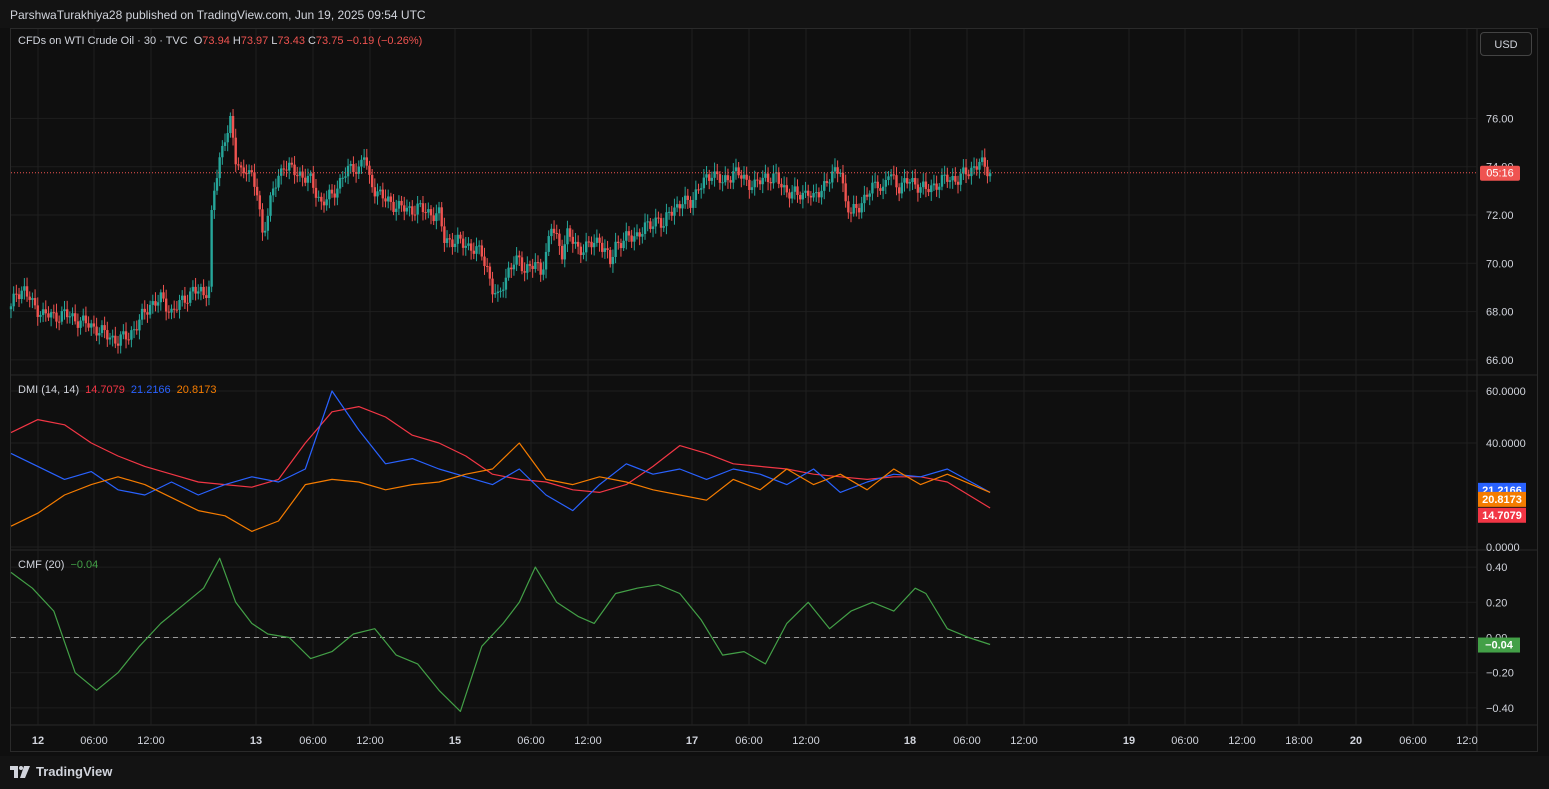  I want to click on cmf-title: CMF (20), so click(41, 565).